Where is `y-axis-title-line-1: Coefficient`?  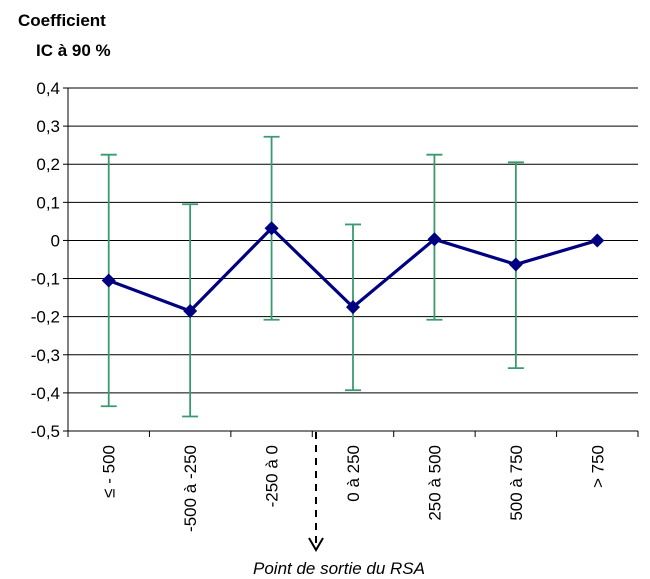 y-axis-title-line-1: Coefficient is located at coordinates (62, 20).